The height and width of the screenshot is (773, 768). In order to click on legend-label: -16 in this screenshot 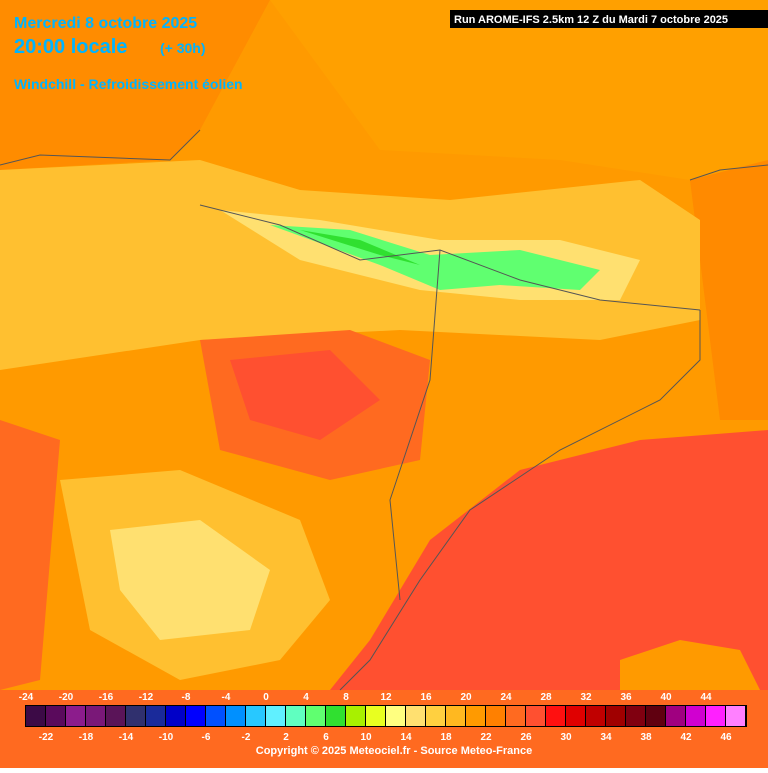, I will do `click(106, 697)`.